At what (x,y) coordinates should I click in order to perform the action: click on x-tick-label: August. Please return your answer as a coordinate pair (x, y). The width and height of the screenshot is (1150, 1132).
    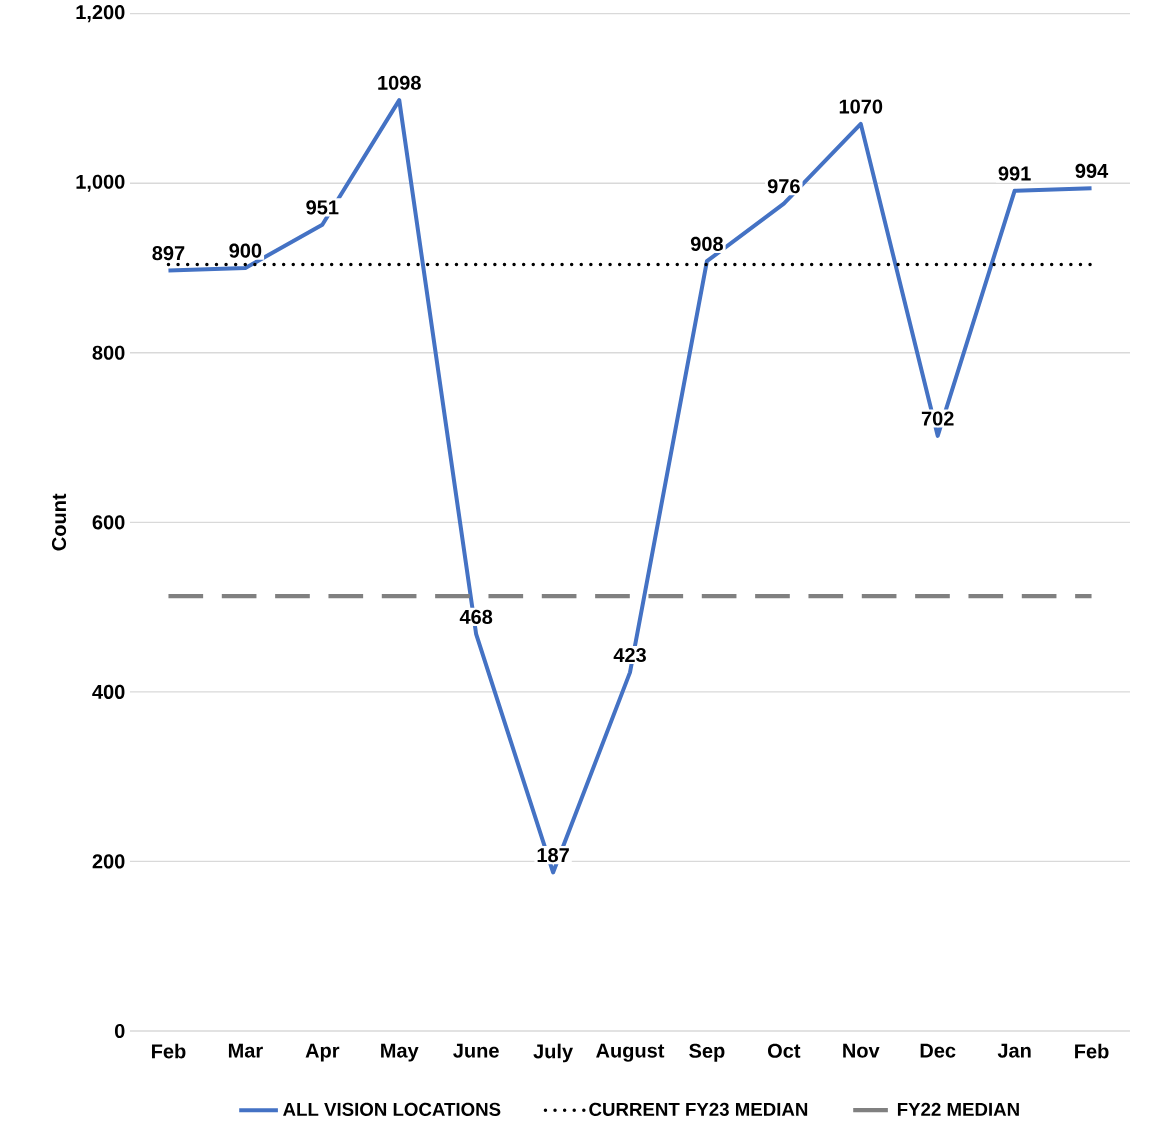
    Looking at the image, I should click on (630, 1052).